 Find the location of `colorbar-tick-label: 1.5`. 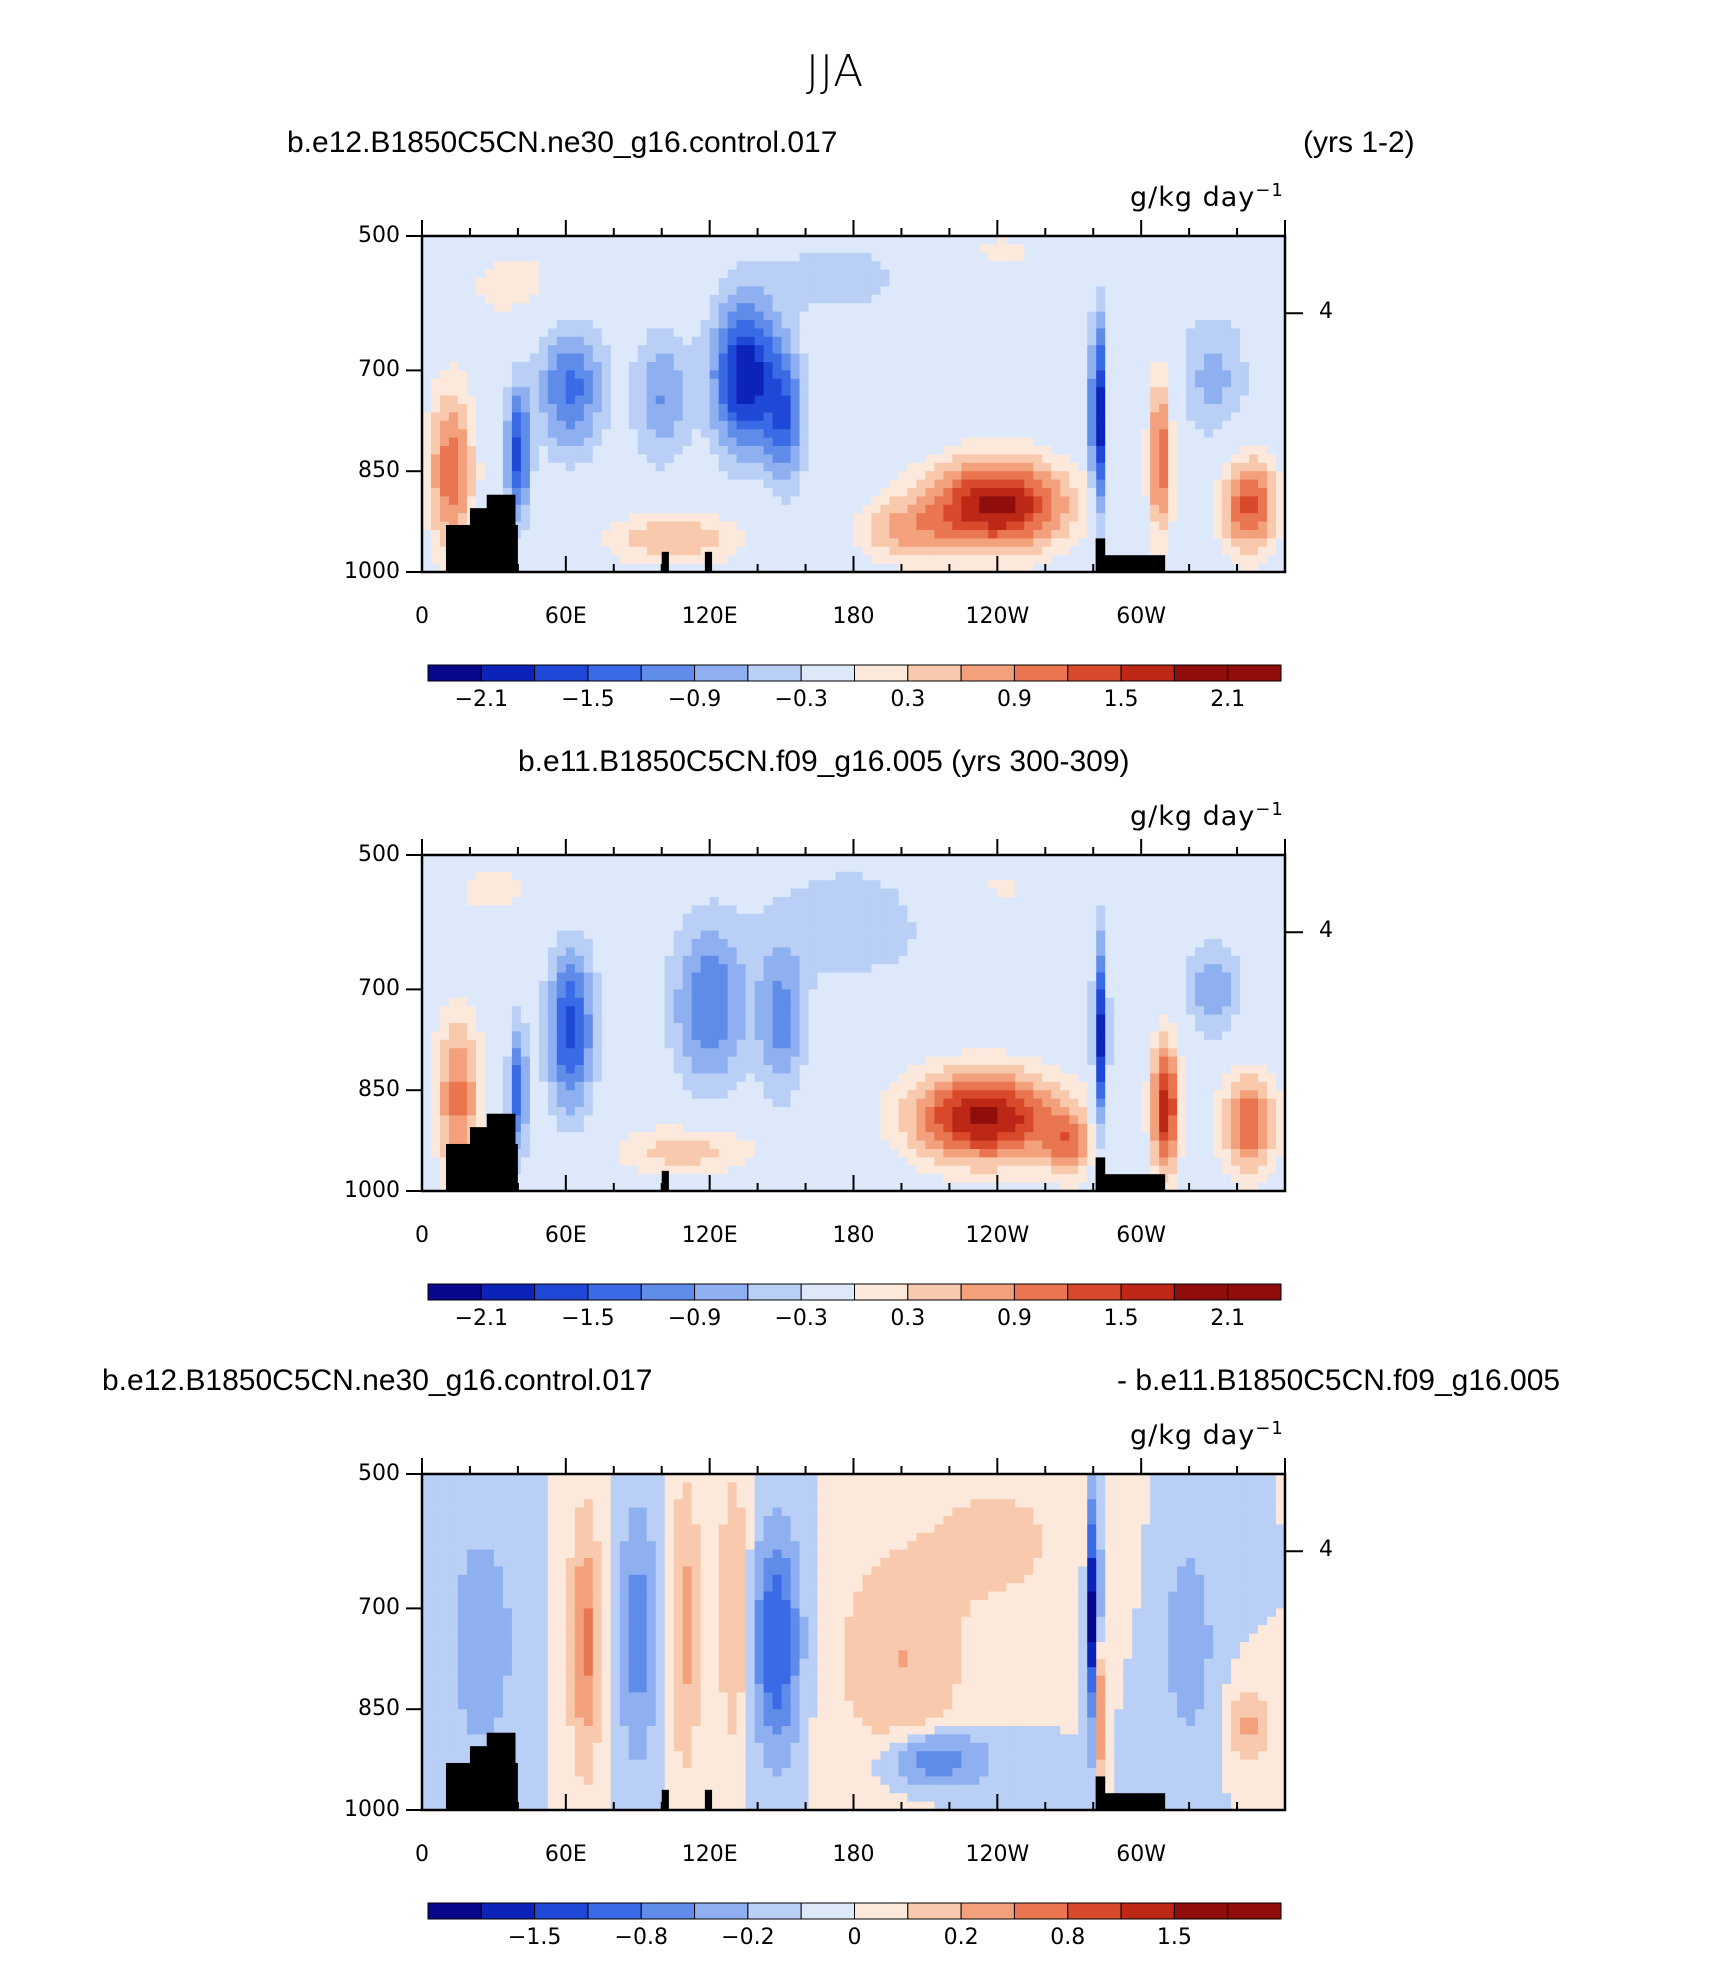

colorbar-tick-label: 1.5 is located at coordinates (1121, 699).